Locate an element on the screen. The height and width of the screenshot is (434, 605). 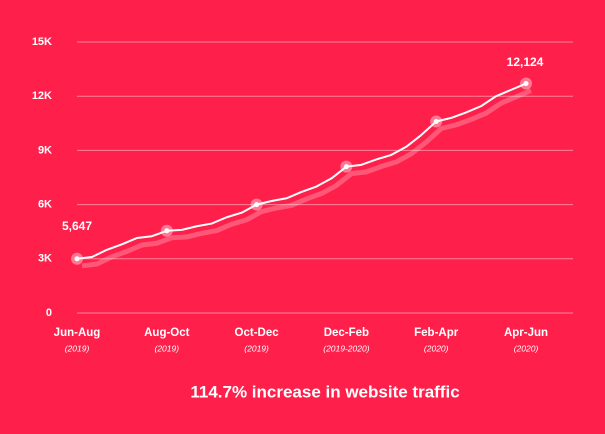
y-tick-label: 3K is located at coordinates (45, 259).